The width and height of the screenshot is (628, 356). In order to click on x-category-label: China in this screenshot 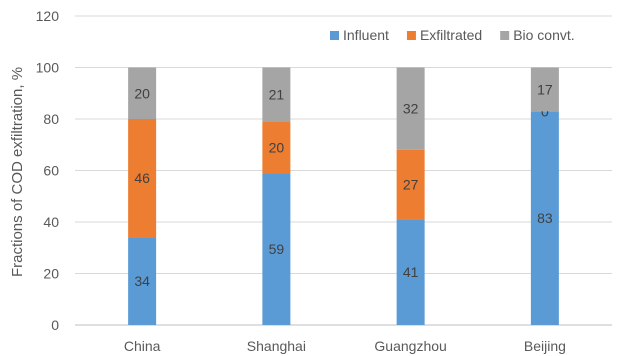, I will do `click(142, 346)`.